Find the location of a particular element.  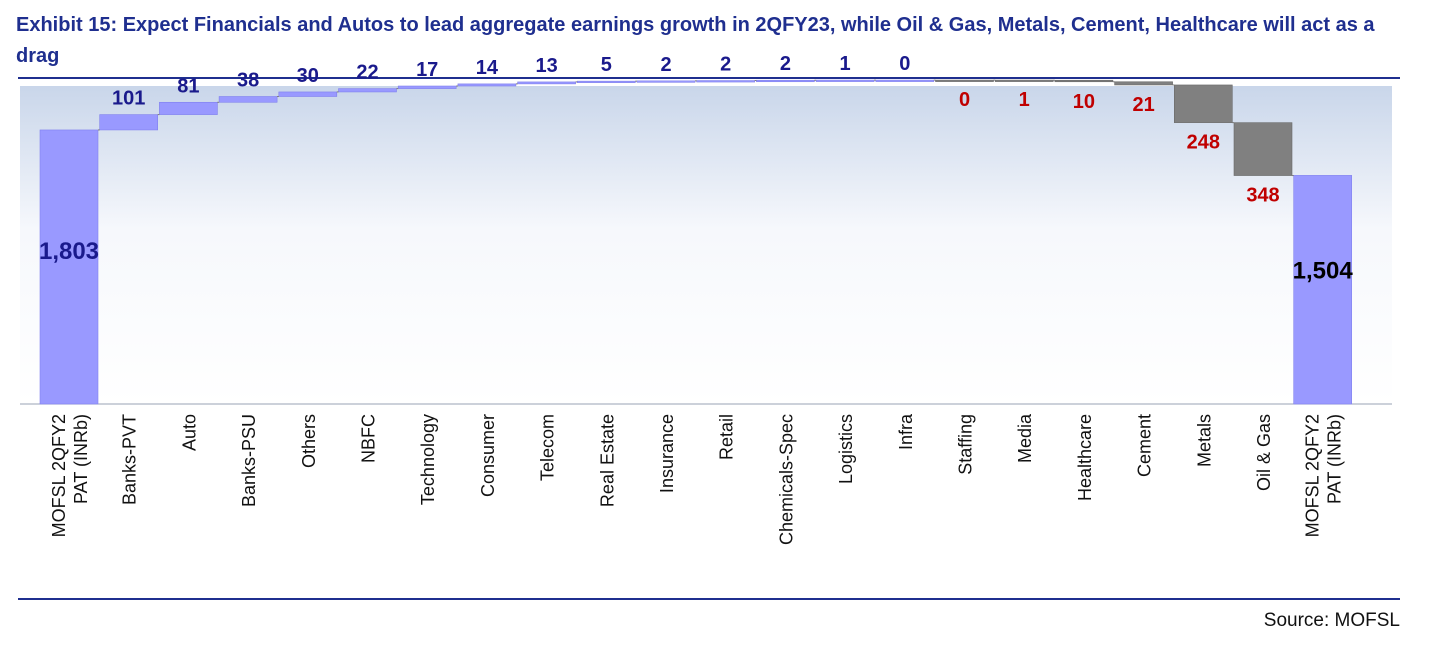

data-label: 1,803 is located at coordinates (69, 251).